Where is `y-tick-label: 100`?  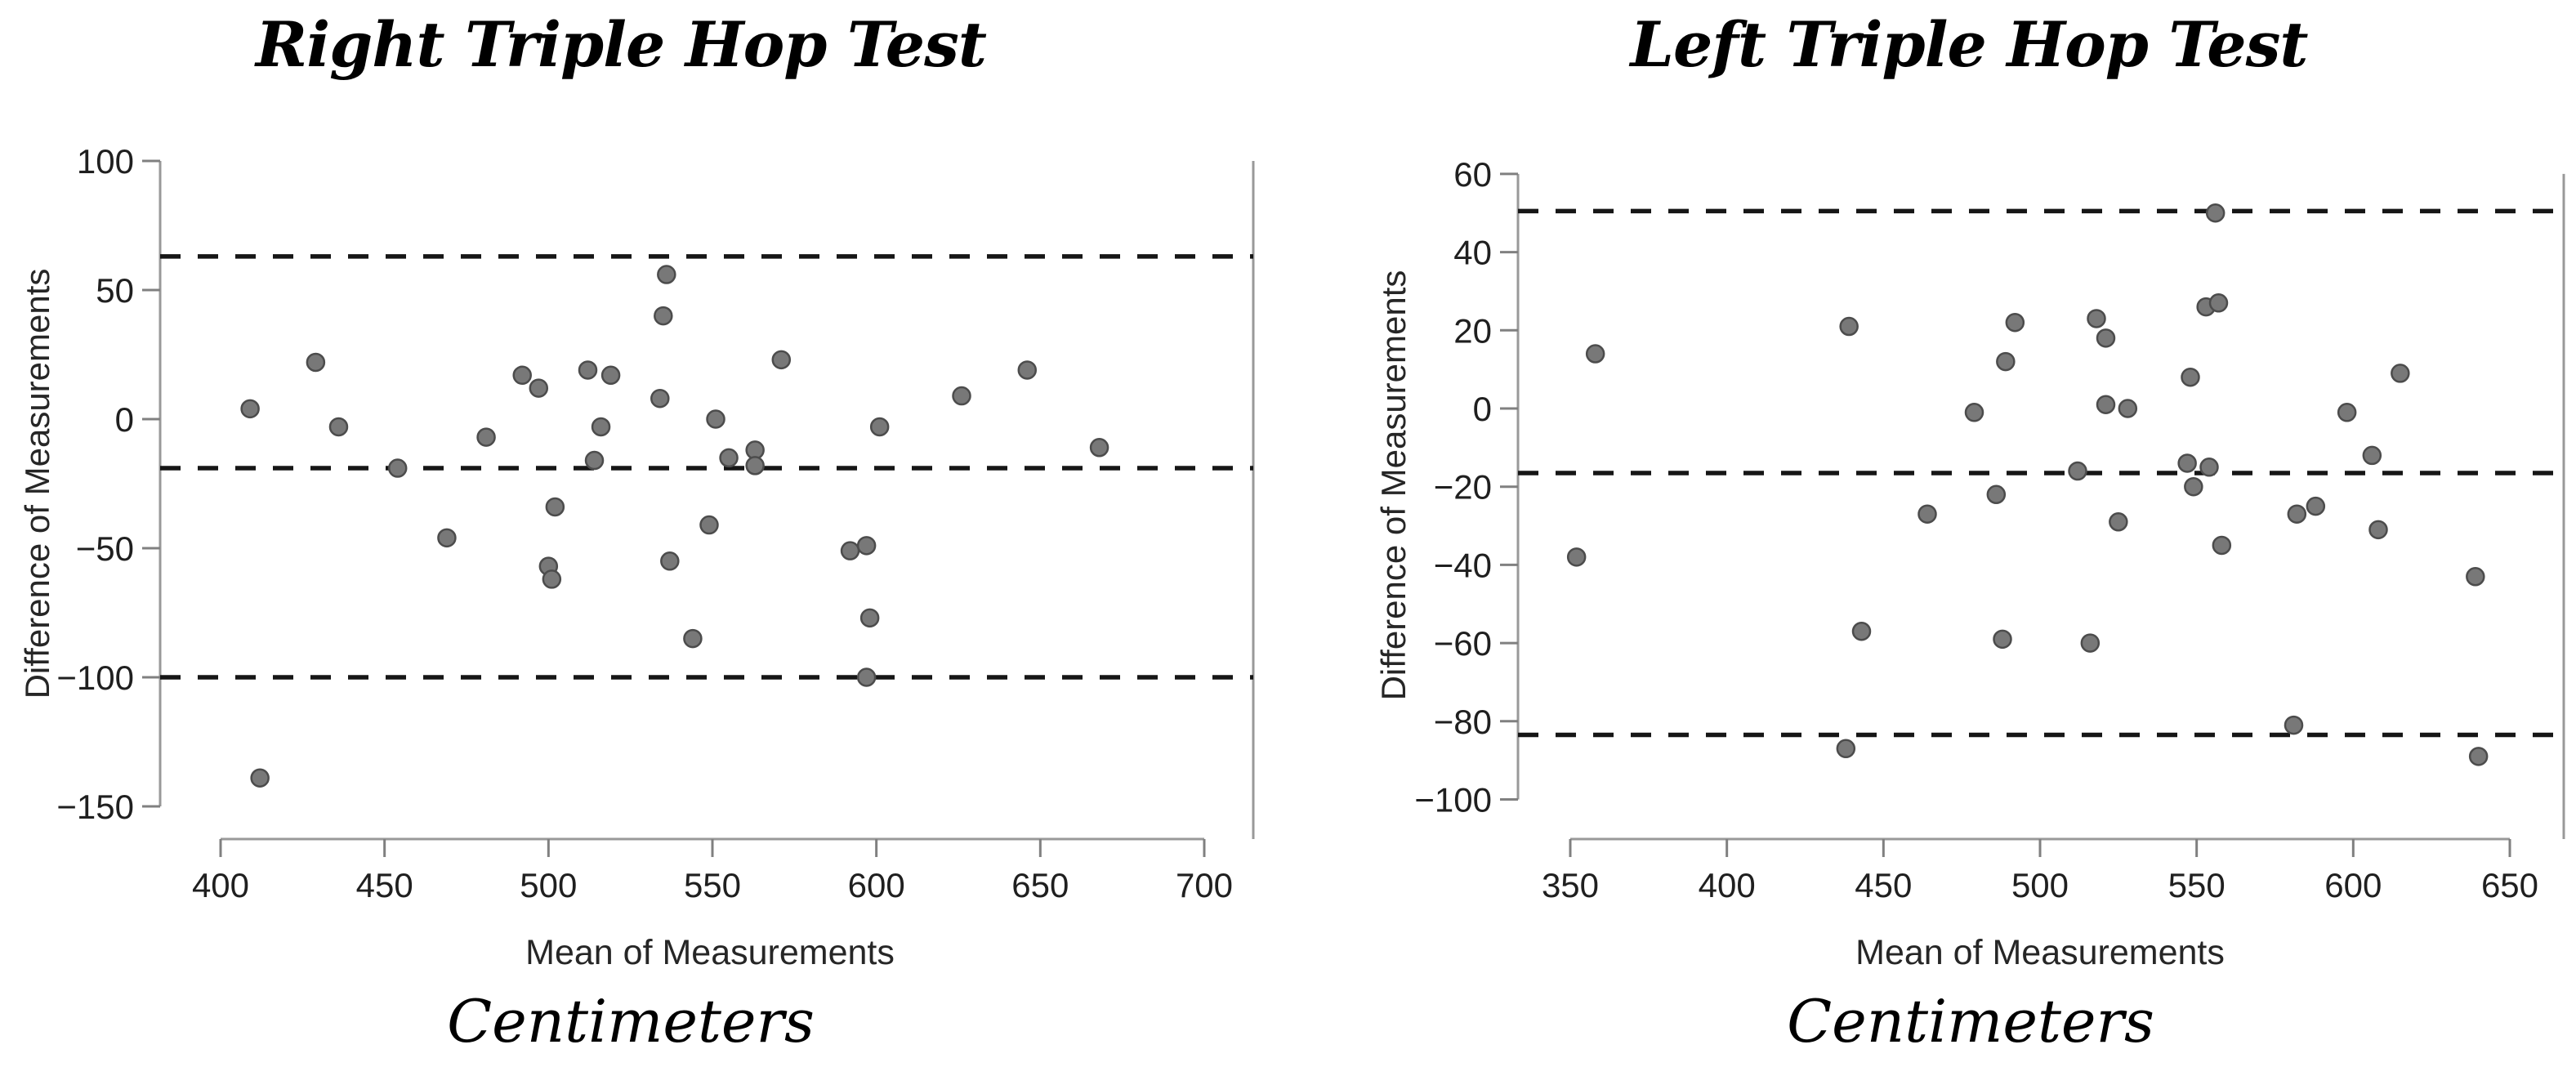
y-tick-label: 100 is located at coordinates (106, 161).